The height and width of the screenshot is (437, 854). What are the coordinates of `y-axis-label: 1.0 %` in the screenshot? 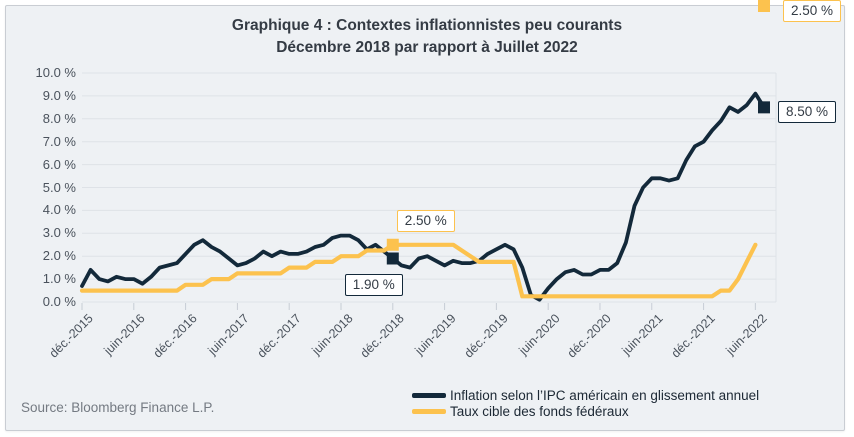 It's located at (59, 279).